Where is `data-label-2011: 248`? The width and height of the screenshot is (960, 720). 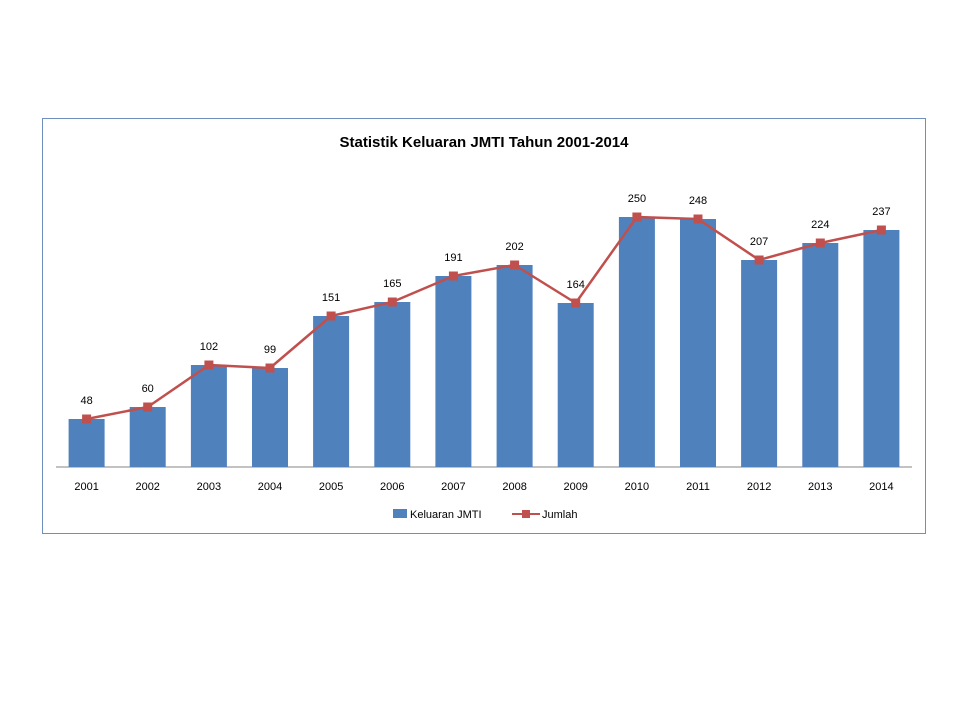
data-label-2011: 248 is located at coordinates (698, 201).